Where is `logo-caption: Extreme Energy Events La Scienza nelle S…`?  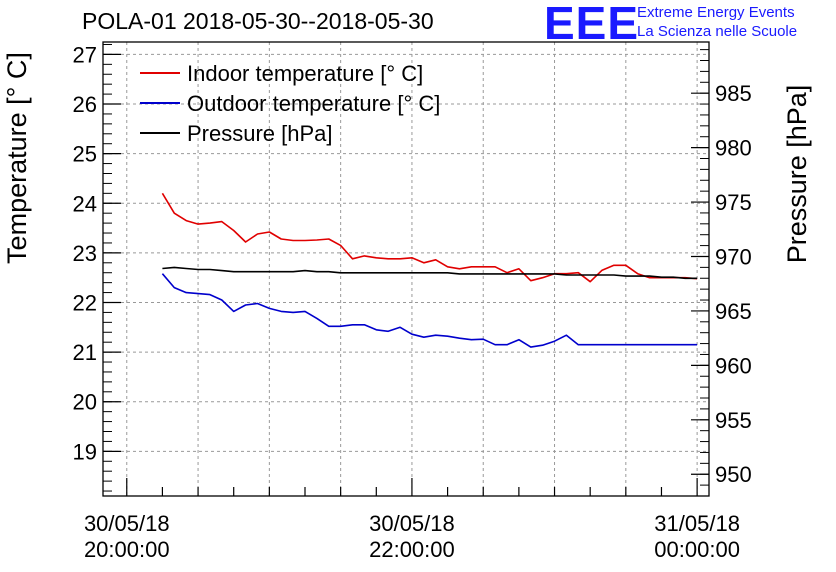 logo-caption: Extreme Energy Events La Scienza nelle S… is located at coordinates (717, 22).